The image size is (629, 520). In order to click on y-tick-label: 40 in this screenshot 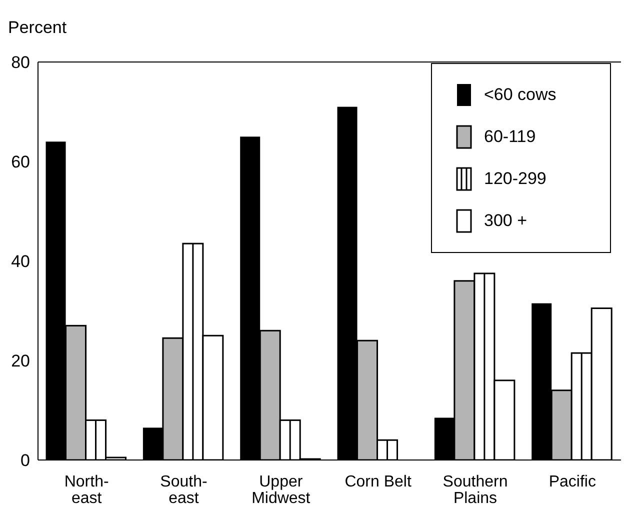, I will do `click(20, 262)`.